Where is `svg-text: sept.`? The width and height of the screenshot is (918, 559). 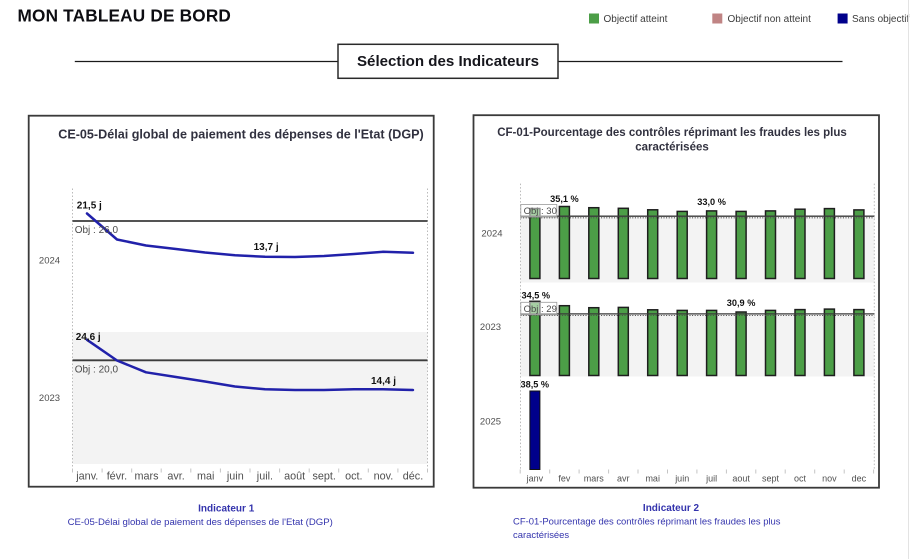
svg-text: sept. is located at coordinates (323, 477).